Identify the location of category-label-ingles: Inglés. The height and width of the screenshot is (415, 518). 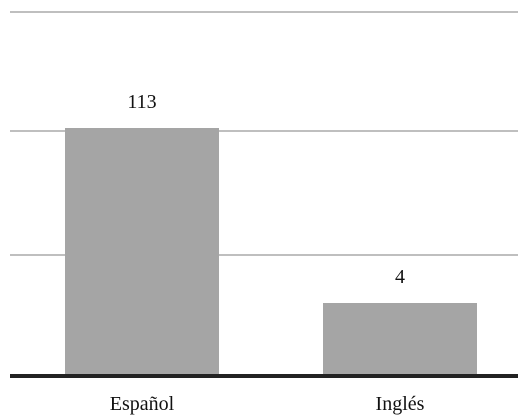
(400, 404).